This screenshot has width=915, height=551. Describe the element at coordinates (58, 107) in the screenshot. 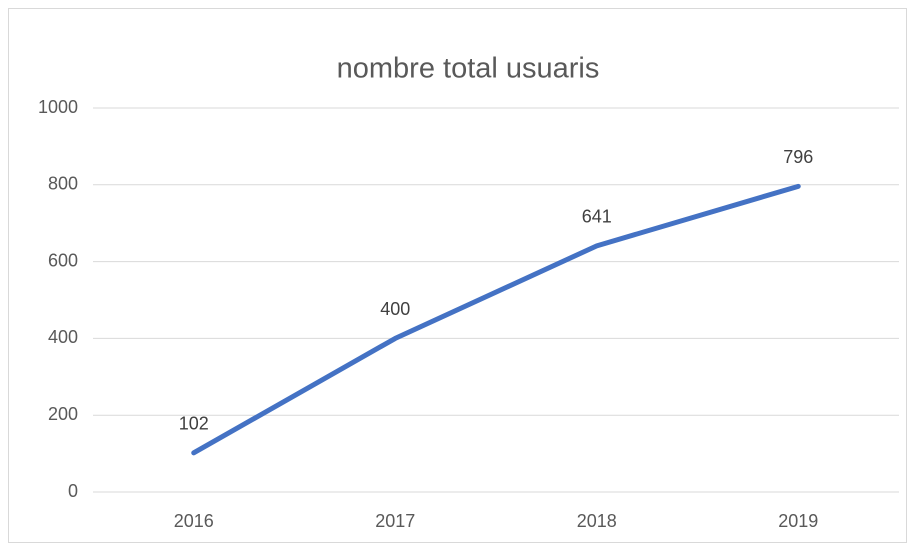

I see `y-tick-label: 1000` at that location.